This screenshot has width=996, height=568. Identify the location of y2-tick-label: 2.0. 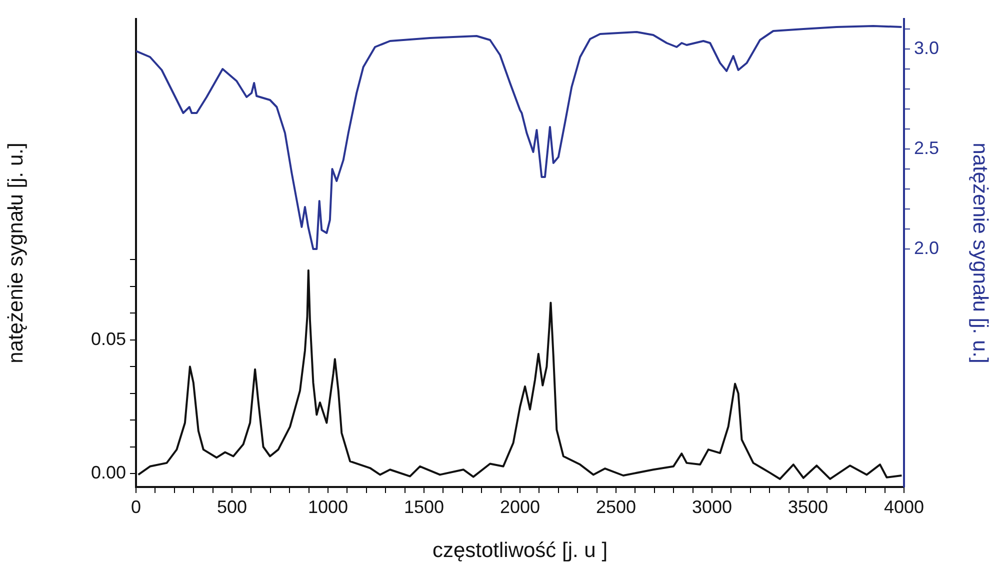
(927, 248).